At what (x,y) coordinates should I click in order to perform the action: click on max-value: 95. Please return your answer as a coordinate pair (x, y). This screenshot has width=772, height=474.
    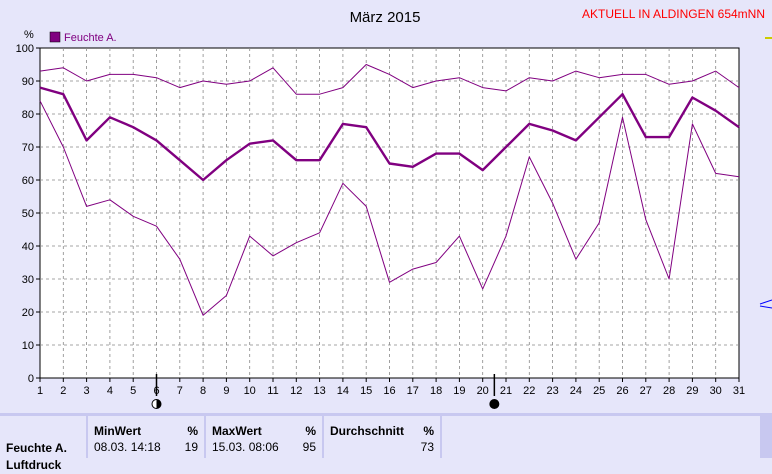
    Looking at the image, I should click on (309, 447).